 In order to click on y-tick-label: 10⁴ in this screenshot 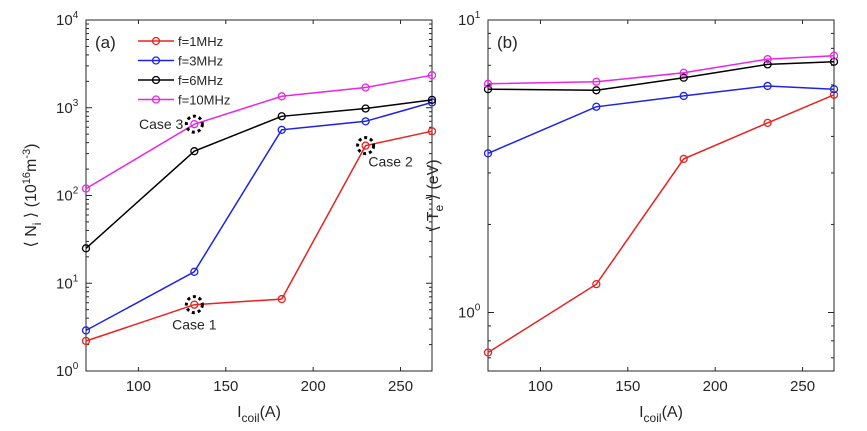, I will do `click(67, 19)`.